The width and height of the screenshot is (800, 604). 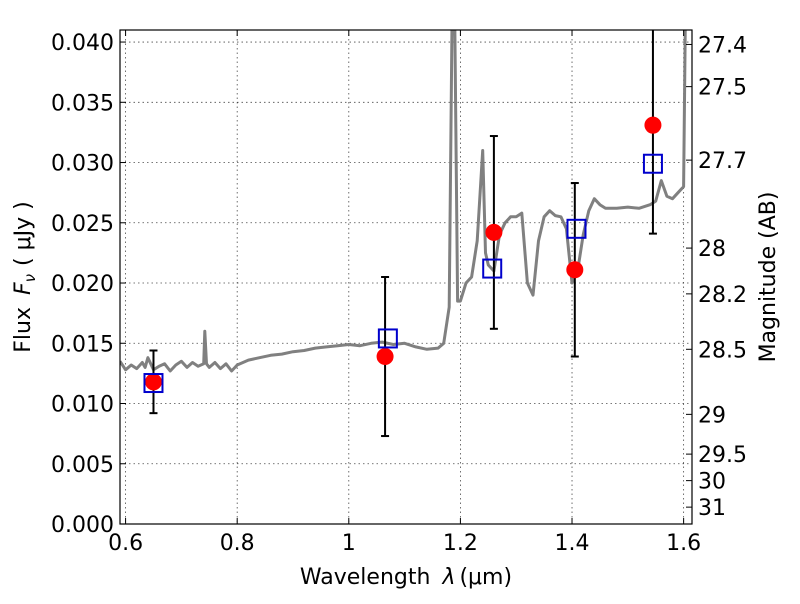 I want to click on y2-tick-label: 27.7, so click(x=722, y=161).